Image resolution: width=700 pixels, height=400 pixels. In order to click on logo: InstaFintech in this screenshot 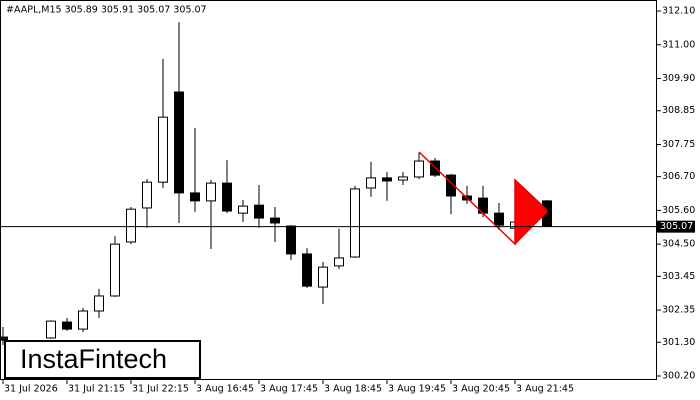, I will do `click(93, 359)`.